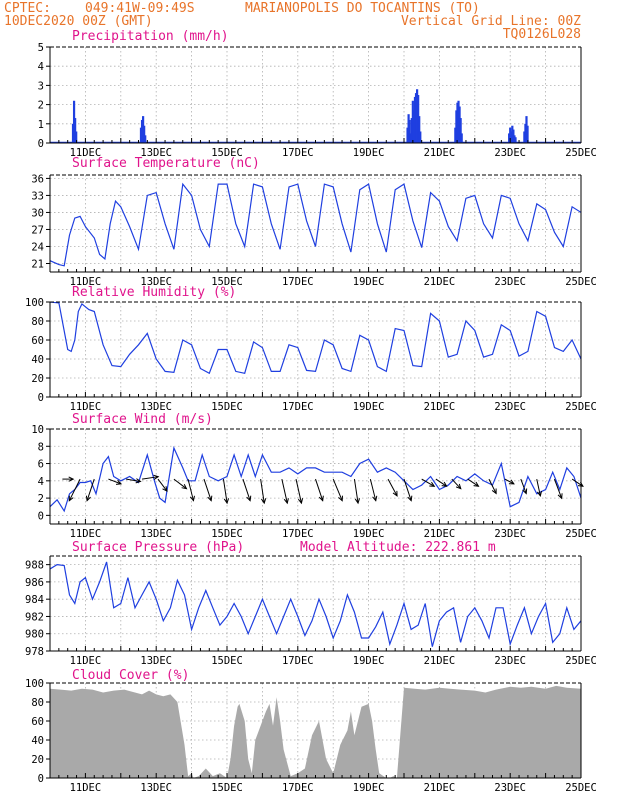 This screenshot has width=618, height=800. Describe the element at coordinates (227, 788) in the screenshot. I see `cloud-xtick-label: 15DEC` at that location.